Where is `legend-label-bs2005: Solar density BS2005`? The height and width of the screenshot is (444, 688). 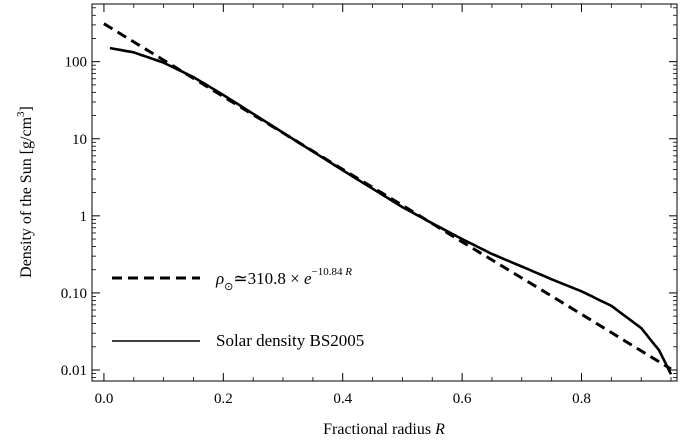
legend-label-bs2005: Solar density BS2005 is located at coordinates (290, 340).